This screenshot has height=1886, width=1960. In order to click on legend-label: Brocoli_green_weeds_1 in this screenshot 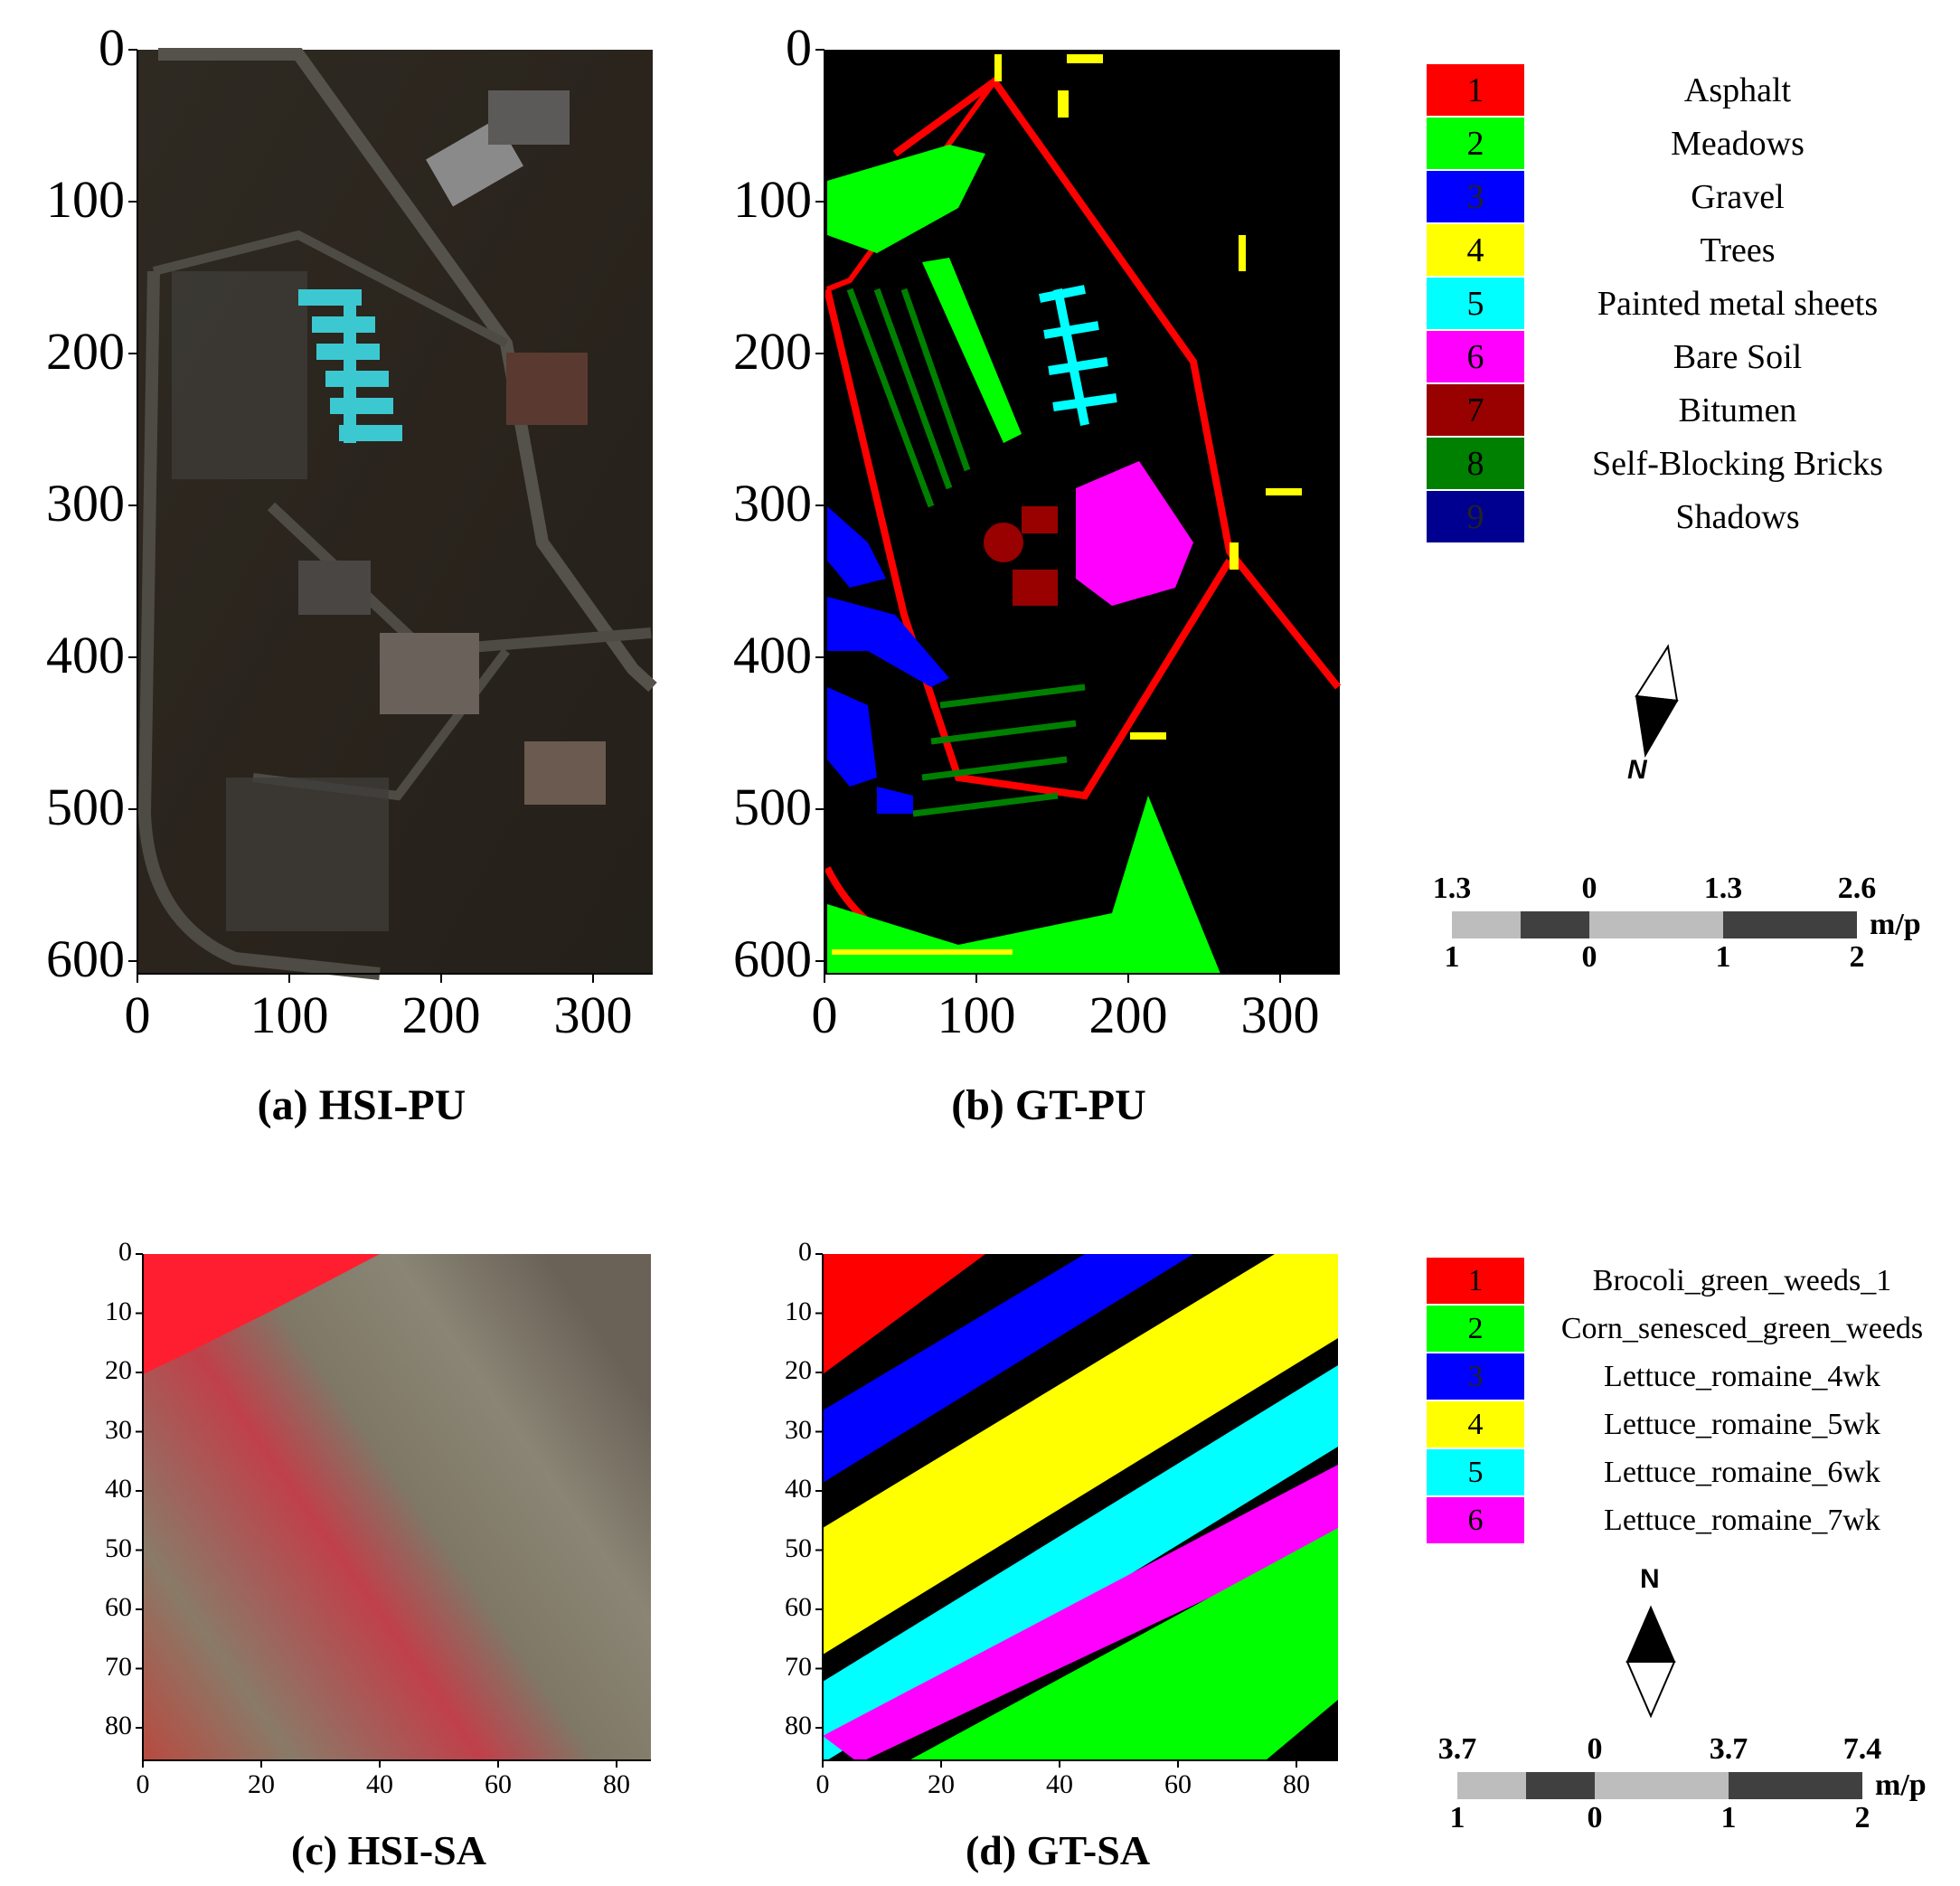, I will do `click(1742, 1280)`.